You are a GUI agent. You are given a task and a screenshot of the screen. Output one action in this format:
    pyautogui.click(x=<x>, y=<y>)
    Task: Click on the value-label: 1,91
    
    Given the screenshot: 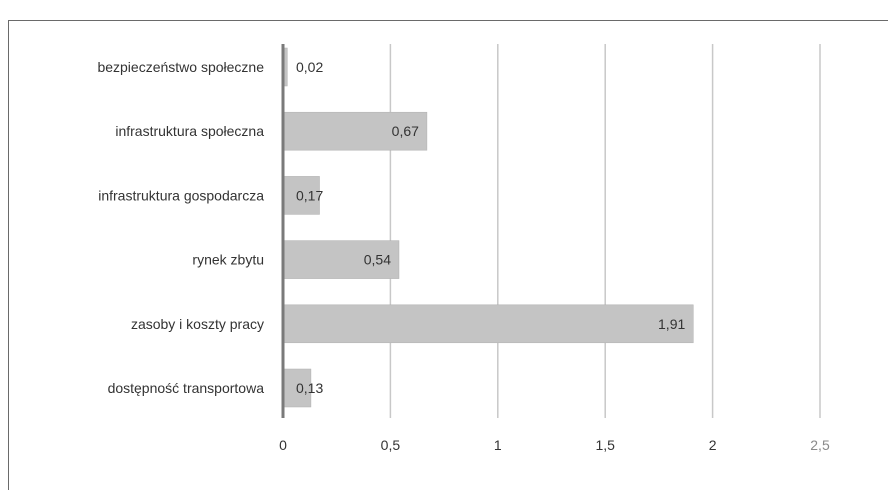 What is the action you would take?
    pyautogui.click(x=671, y=324)
    